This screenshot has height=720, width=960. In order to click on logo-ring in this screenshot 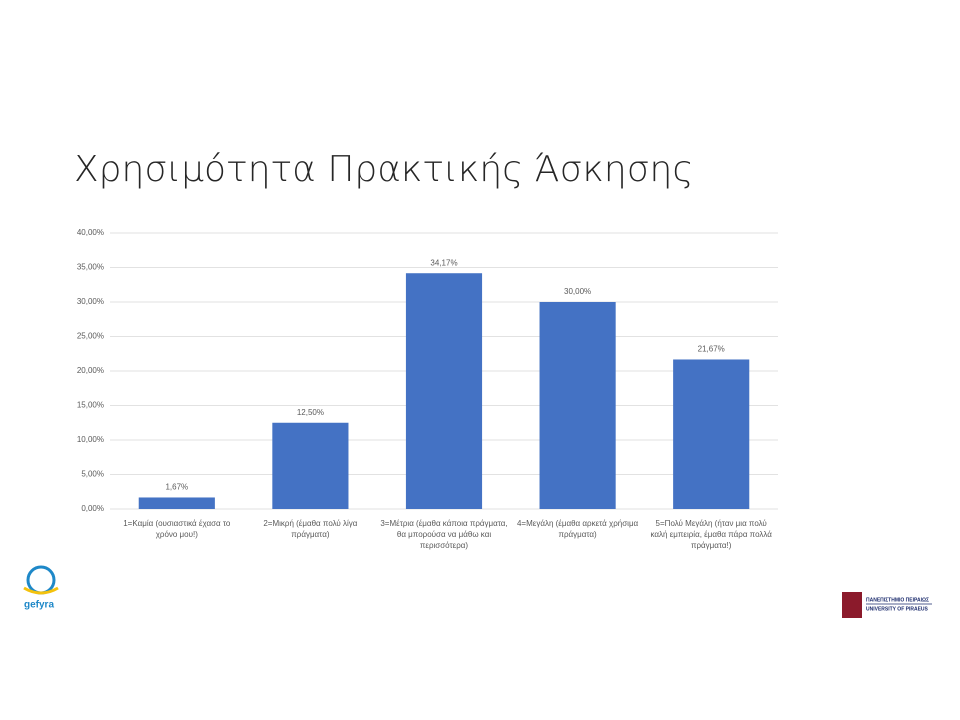, I will do `click(41, 580)`.